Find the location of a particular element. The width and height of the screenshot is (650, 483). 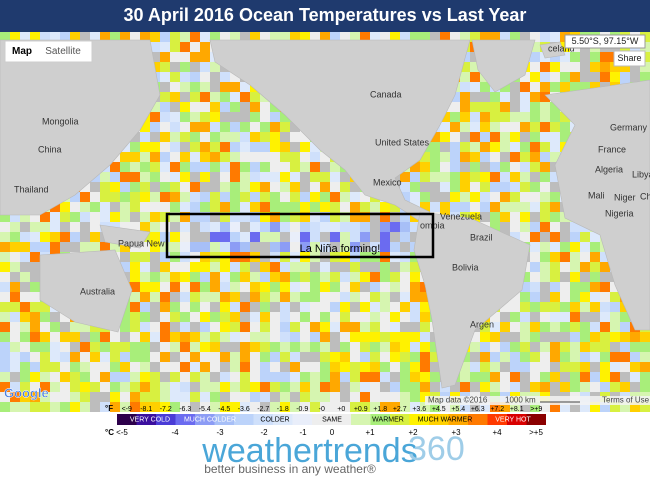

place-label: Libya is located at coordinates (641, 174).